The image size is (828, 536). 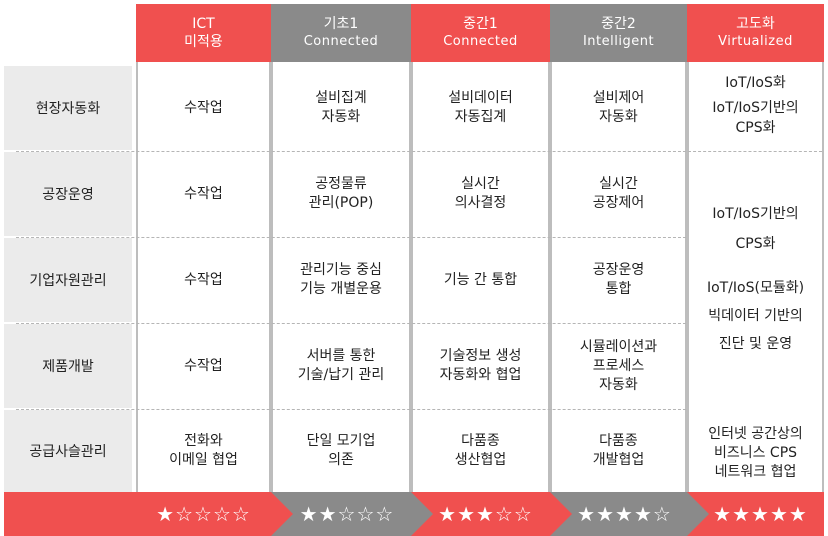 What do you see at coordinates (341, 194) in the screenshot?
I see `cell-factory-basic1: 공정물류 관리(POP)` at bounding box center [341, 194].